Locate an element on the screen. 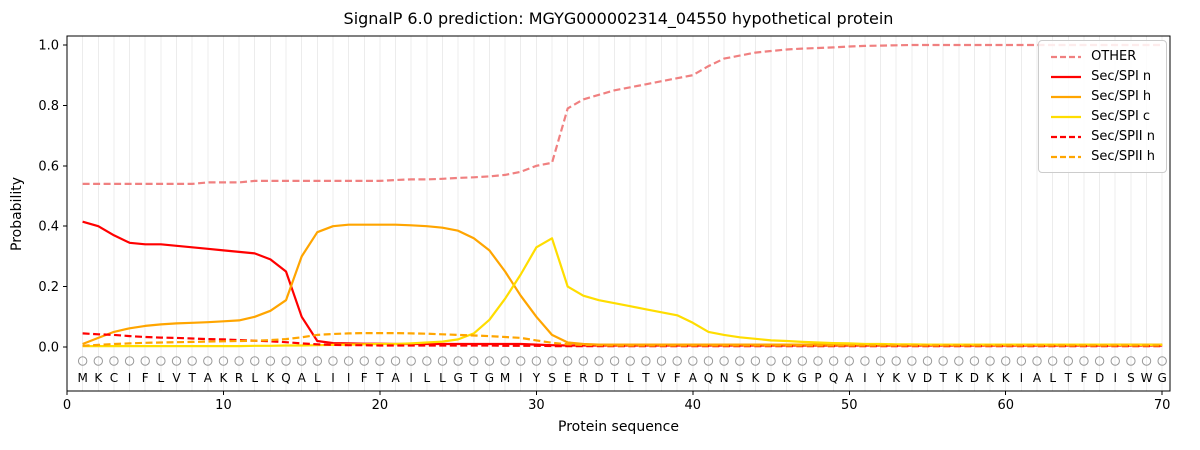  x-tick-label: 20 is located at coordinates (380, 405).